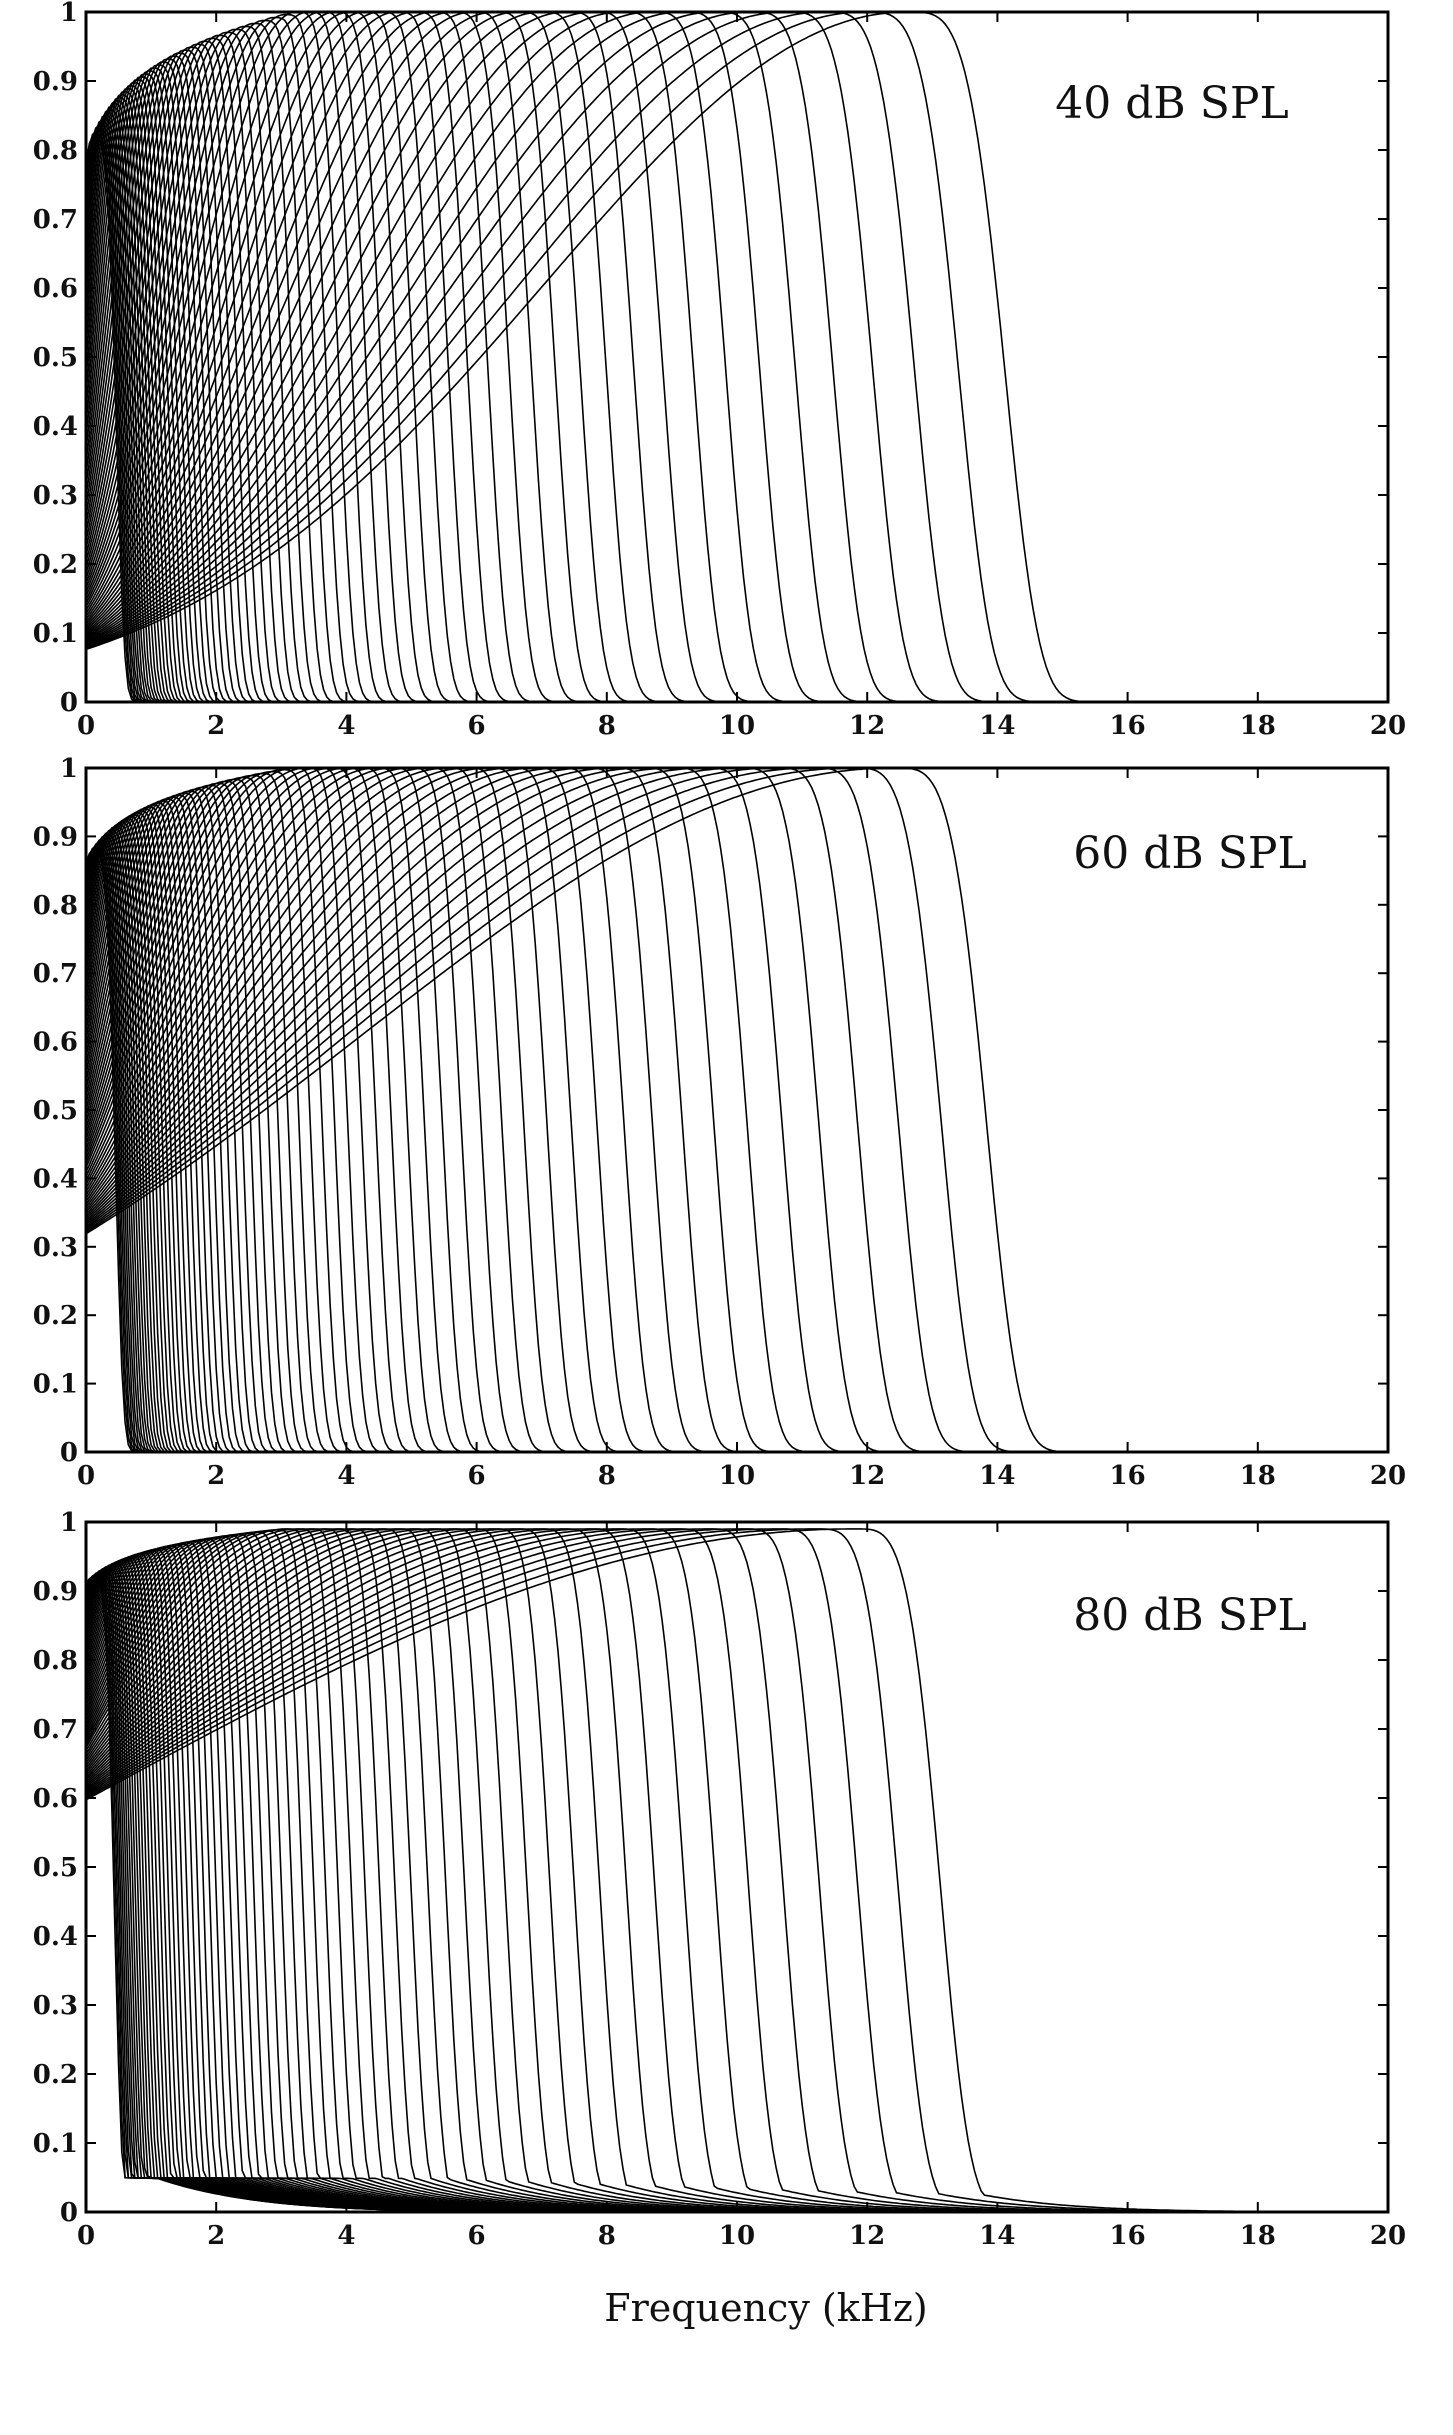  Describe the element at coordinates (55, 82) in the screenshot. I see `y-tick-label: 0.9` at that location.